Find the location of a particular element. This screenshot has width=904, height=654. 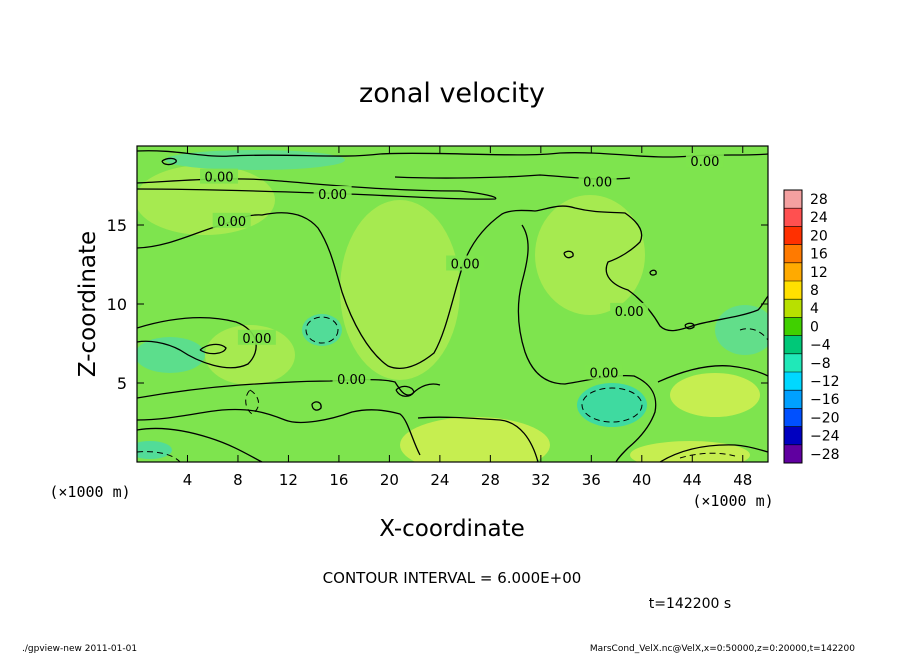

colorbar-label: 24 is located at coordinates (819, 218).